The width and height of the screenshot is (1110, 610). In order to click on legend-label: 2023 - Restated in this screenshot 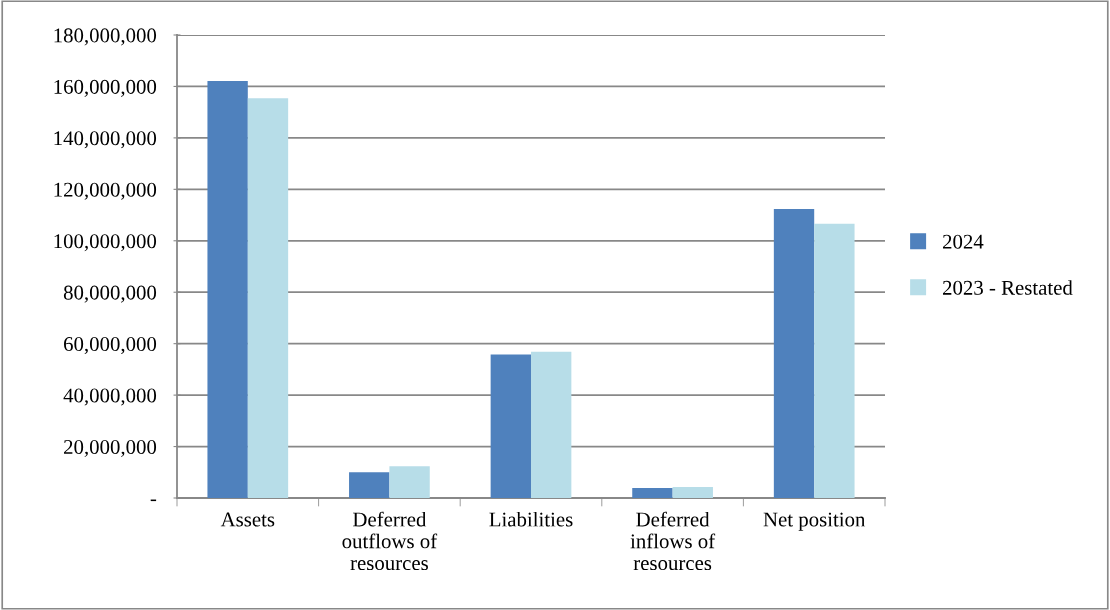, I will do `click(1007, 287)`.